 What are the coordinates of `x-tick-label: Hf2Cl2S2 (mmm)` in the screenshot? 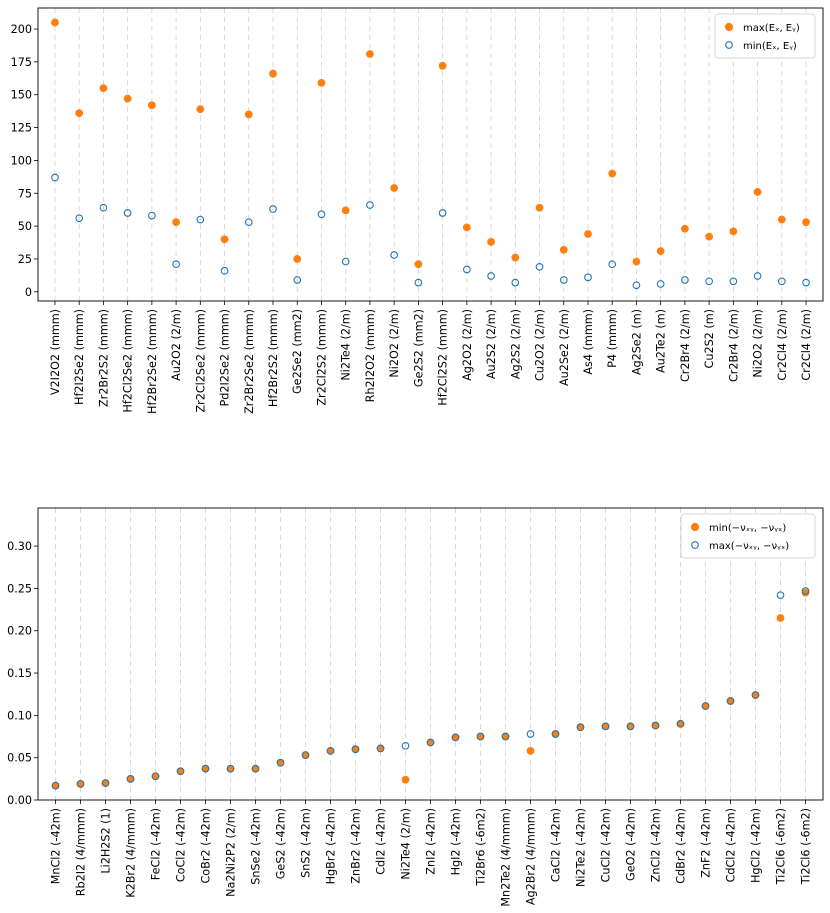 It's located at (443, 357).